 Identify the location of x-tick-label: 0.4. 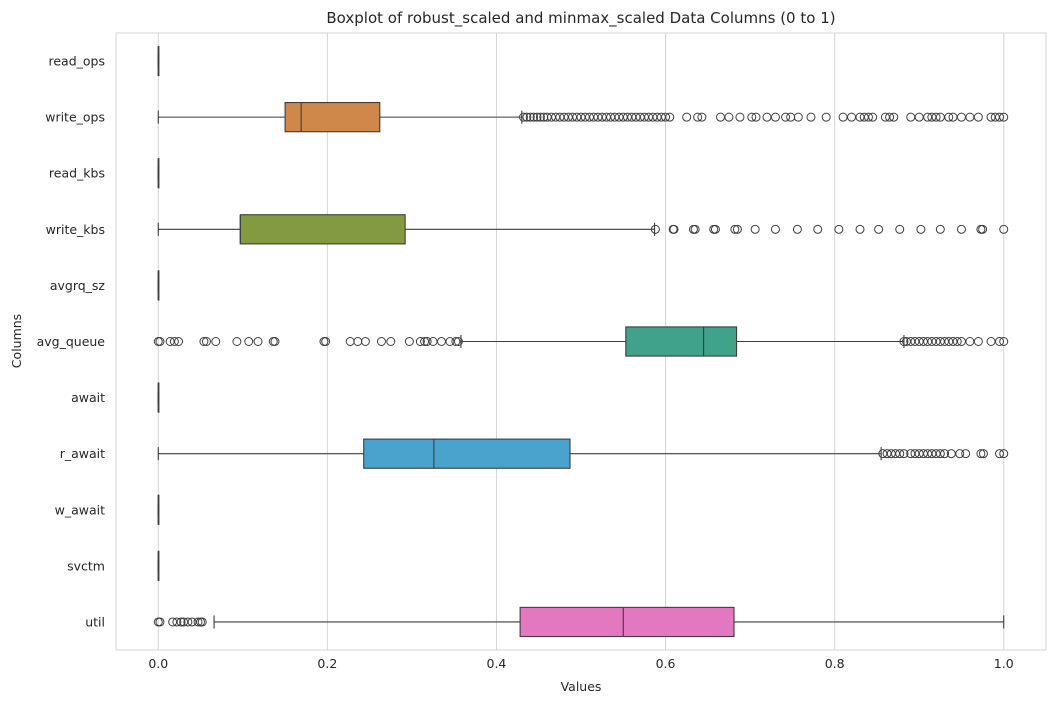
(497, 663).